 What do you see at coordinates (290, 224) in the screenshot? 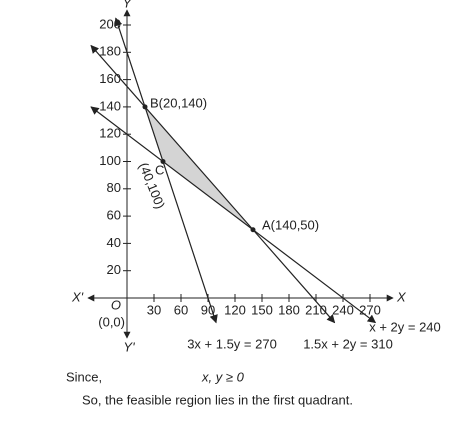
I see `point-label: A(140,50)` at bounding box center [290, 224].